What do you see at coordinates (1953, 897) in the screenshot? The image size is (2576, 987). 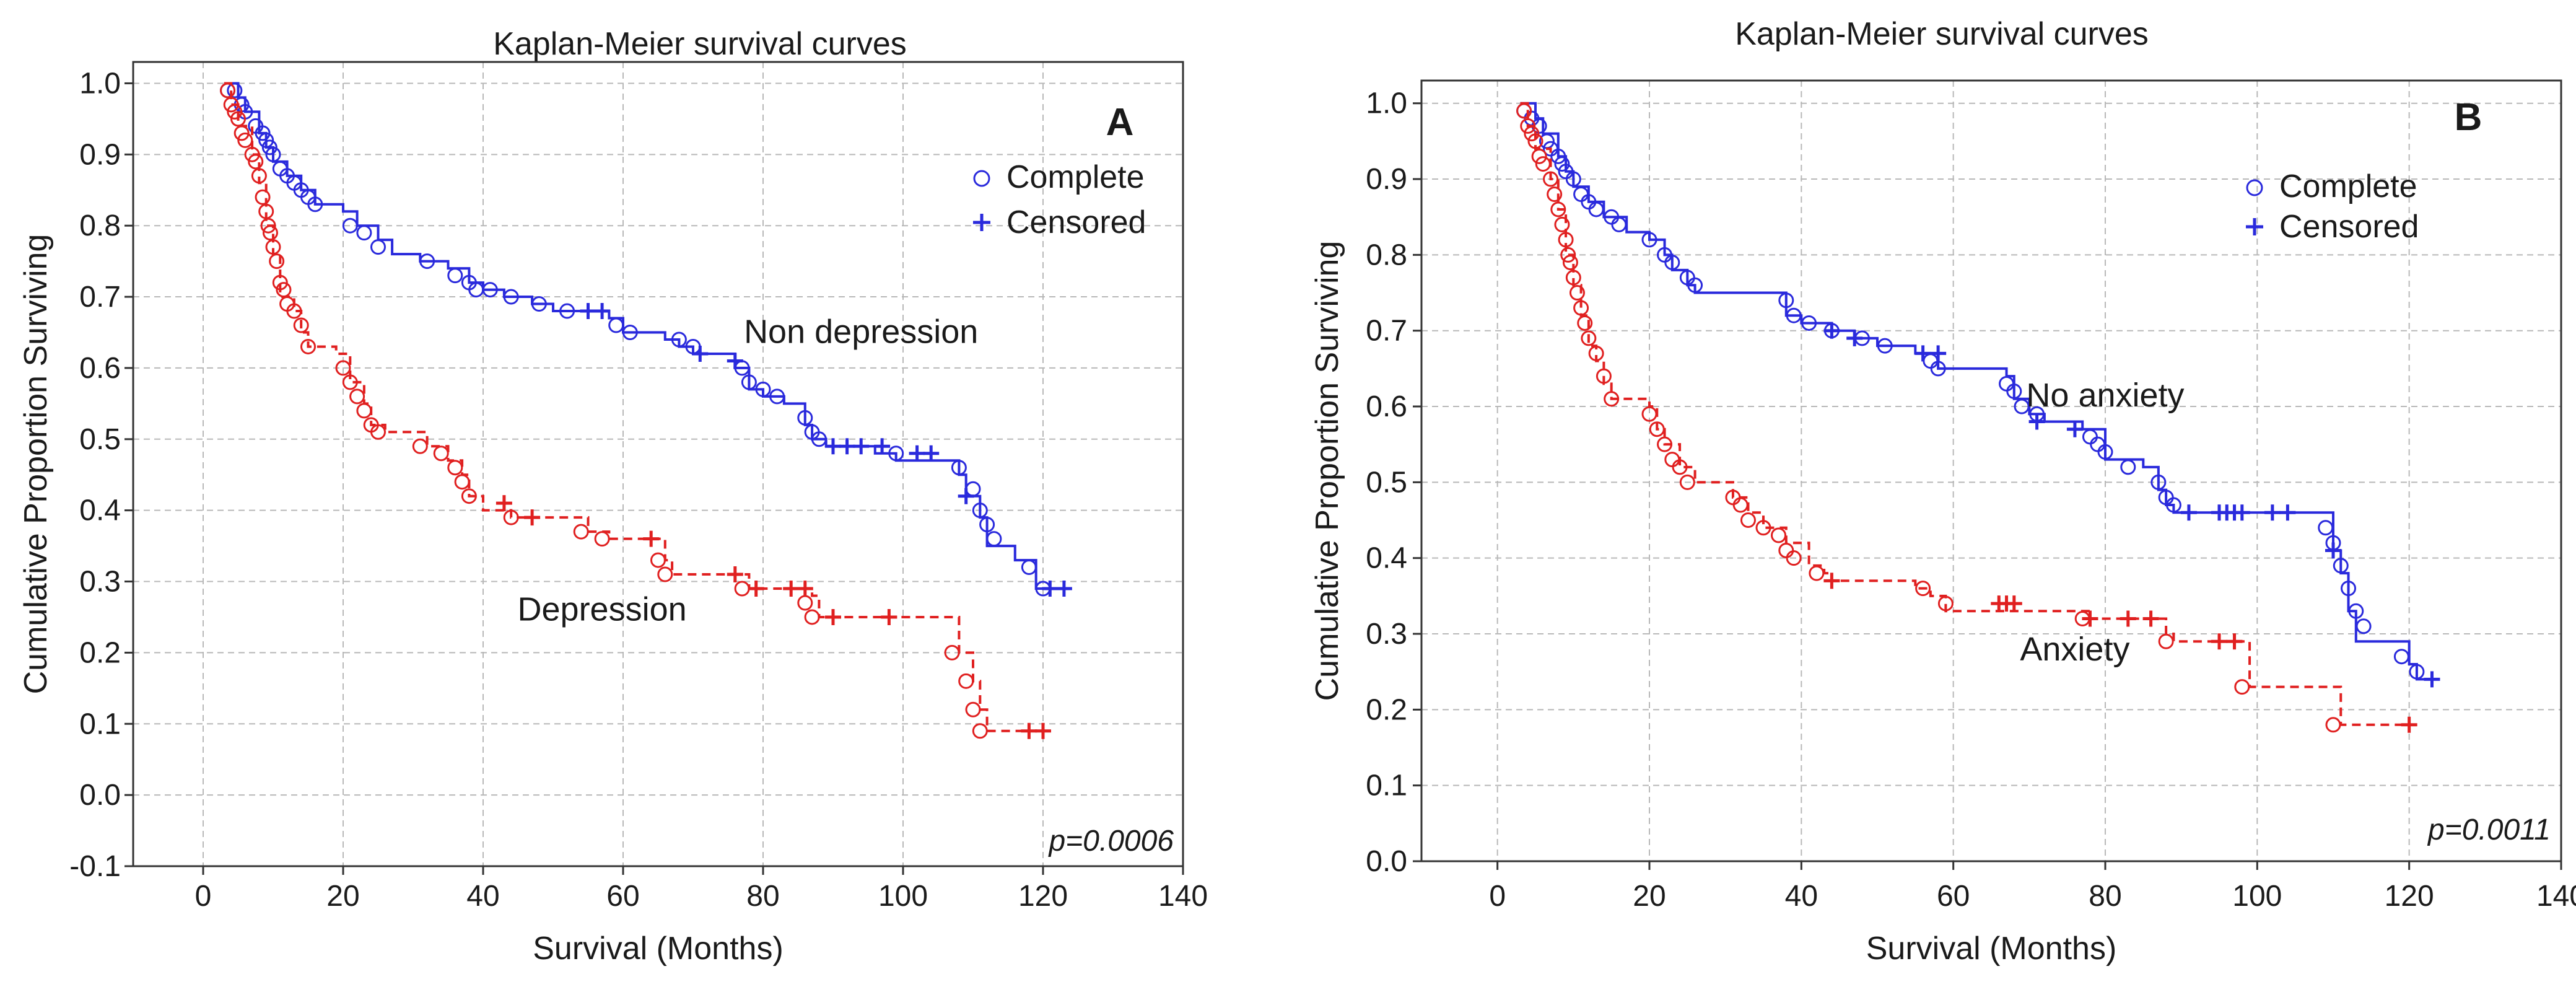 I see `x-tick-label: 60` at bounding box center [1953, 897].